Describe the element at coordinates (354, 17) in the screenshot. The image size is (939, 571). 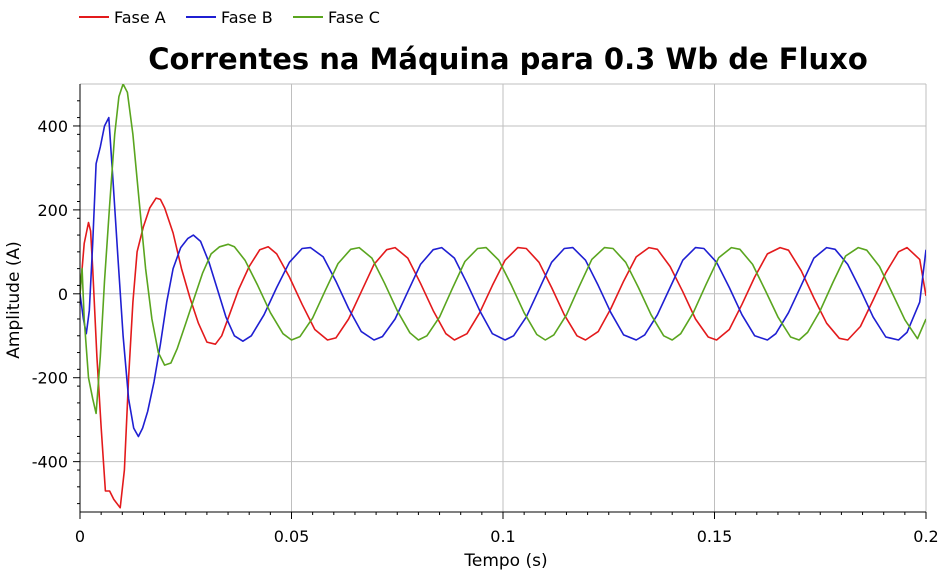
I see `legend-label: Fase C` at that location.